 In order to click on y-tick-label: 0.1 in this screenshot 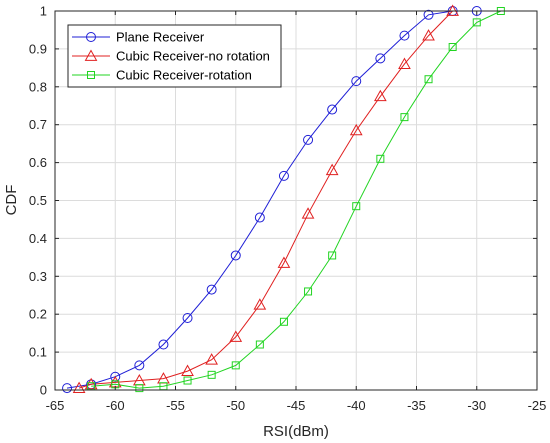, I will do `click(38, 352)`.